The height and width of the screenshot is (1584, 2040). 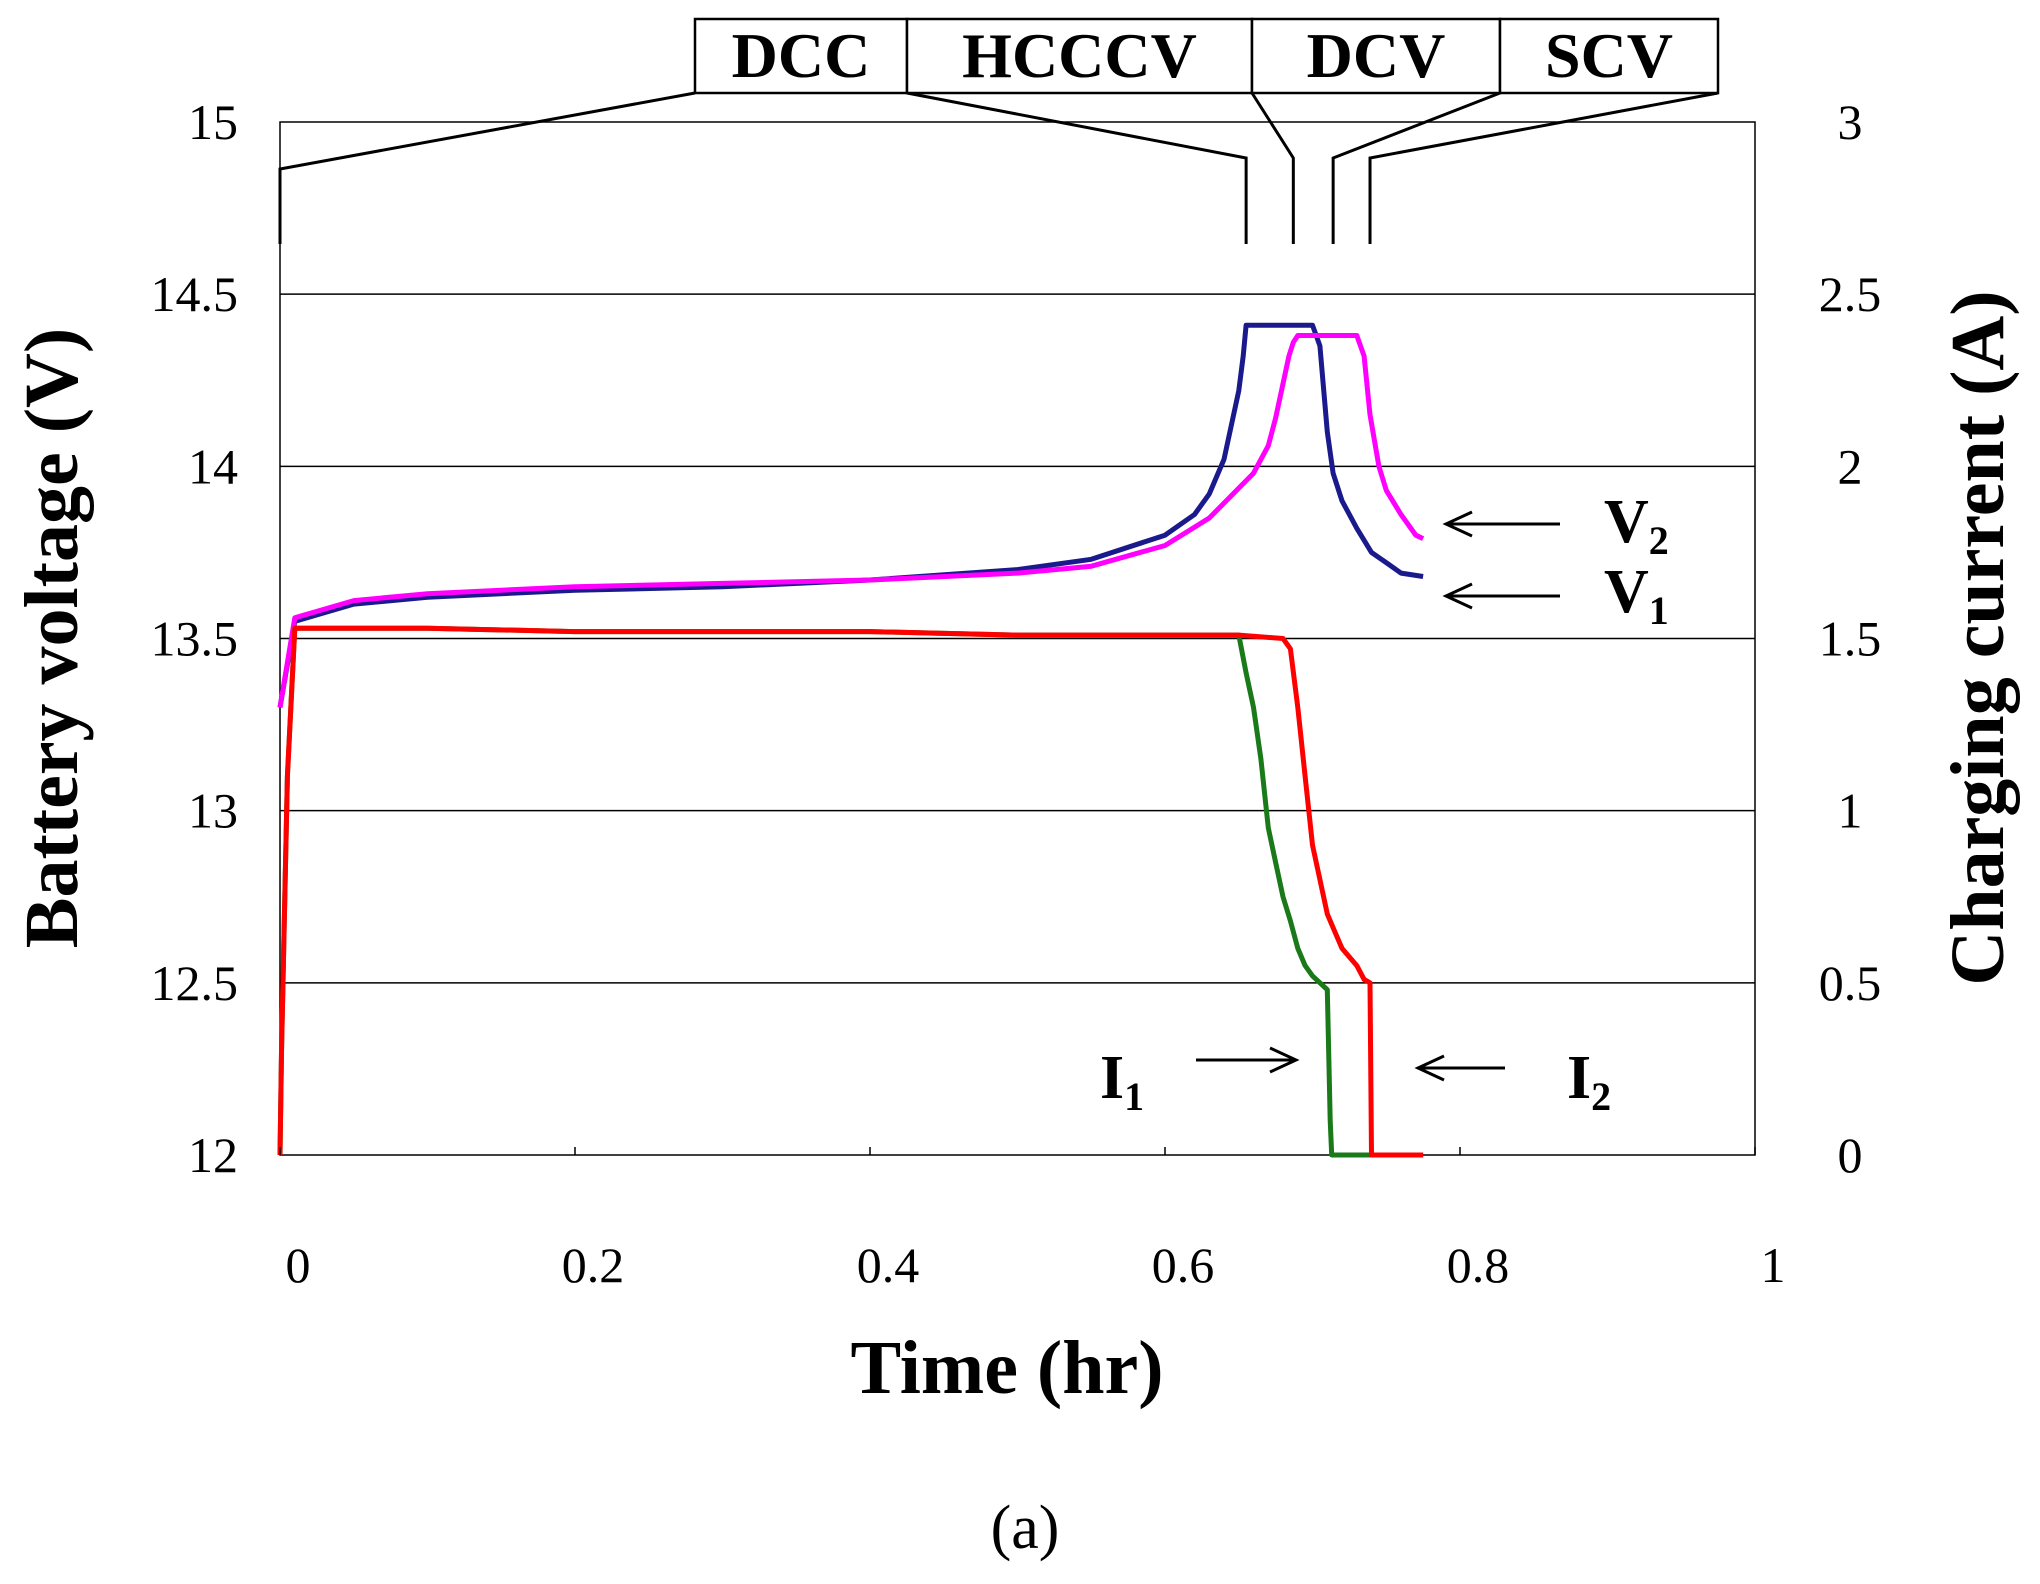 What do you see at coordinates (1773, 1265) in the screenshot?
I see `x-tick-label: 1` at bounding box center [1773, 1265].